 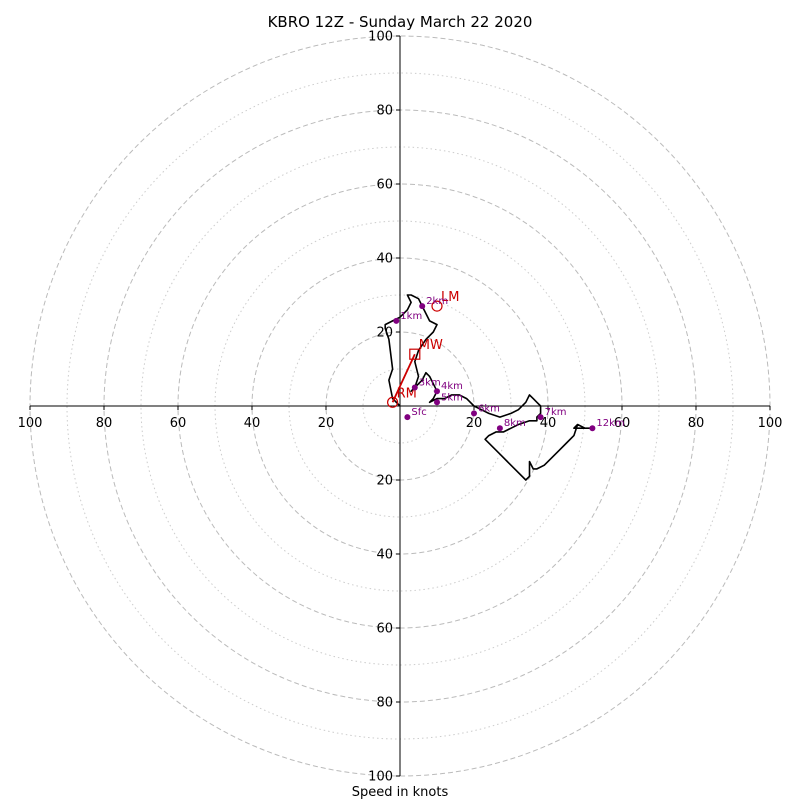 I want to click on height-label-4km: 4km, so click(x=452, y=386).